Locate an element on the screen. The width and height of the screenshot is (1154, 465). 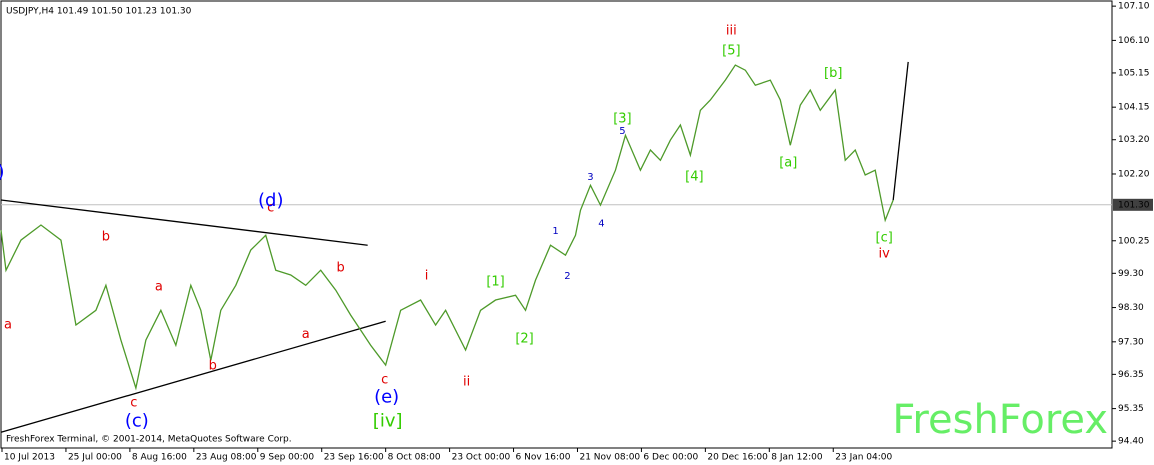
wave-label: 4 is located at coordinates (601, 223).